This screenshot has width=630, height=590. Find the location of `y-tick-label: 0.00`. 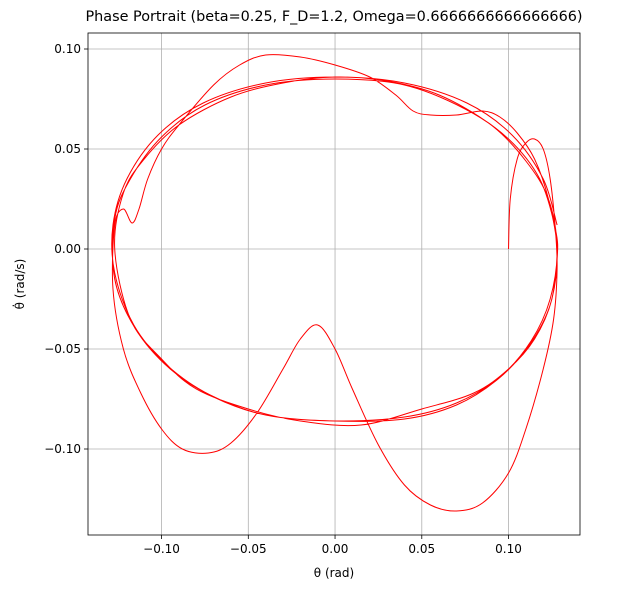

y-tick-label: 0.00 is located at coordinates (67, 249).